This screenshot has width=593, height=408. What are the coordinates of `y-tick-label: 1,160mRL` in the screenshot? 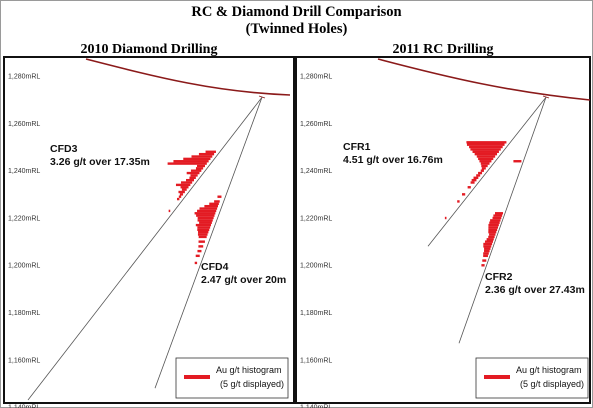 It's located at (316, 360).